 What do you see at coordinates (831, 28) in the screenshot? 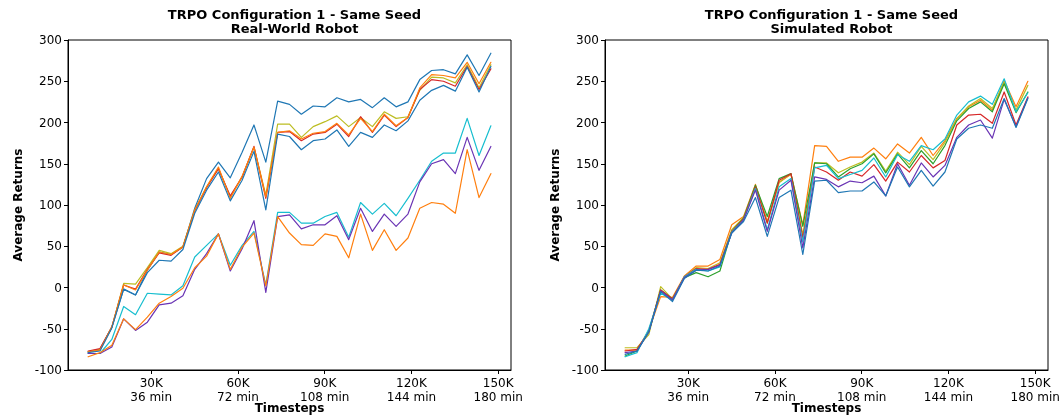
I see `chart-subtitle: Simulated Robot` at bounding box center [831, 28].